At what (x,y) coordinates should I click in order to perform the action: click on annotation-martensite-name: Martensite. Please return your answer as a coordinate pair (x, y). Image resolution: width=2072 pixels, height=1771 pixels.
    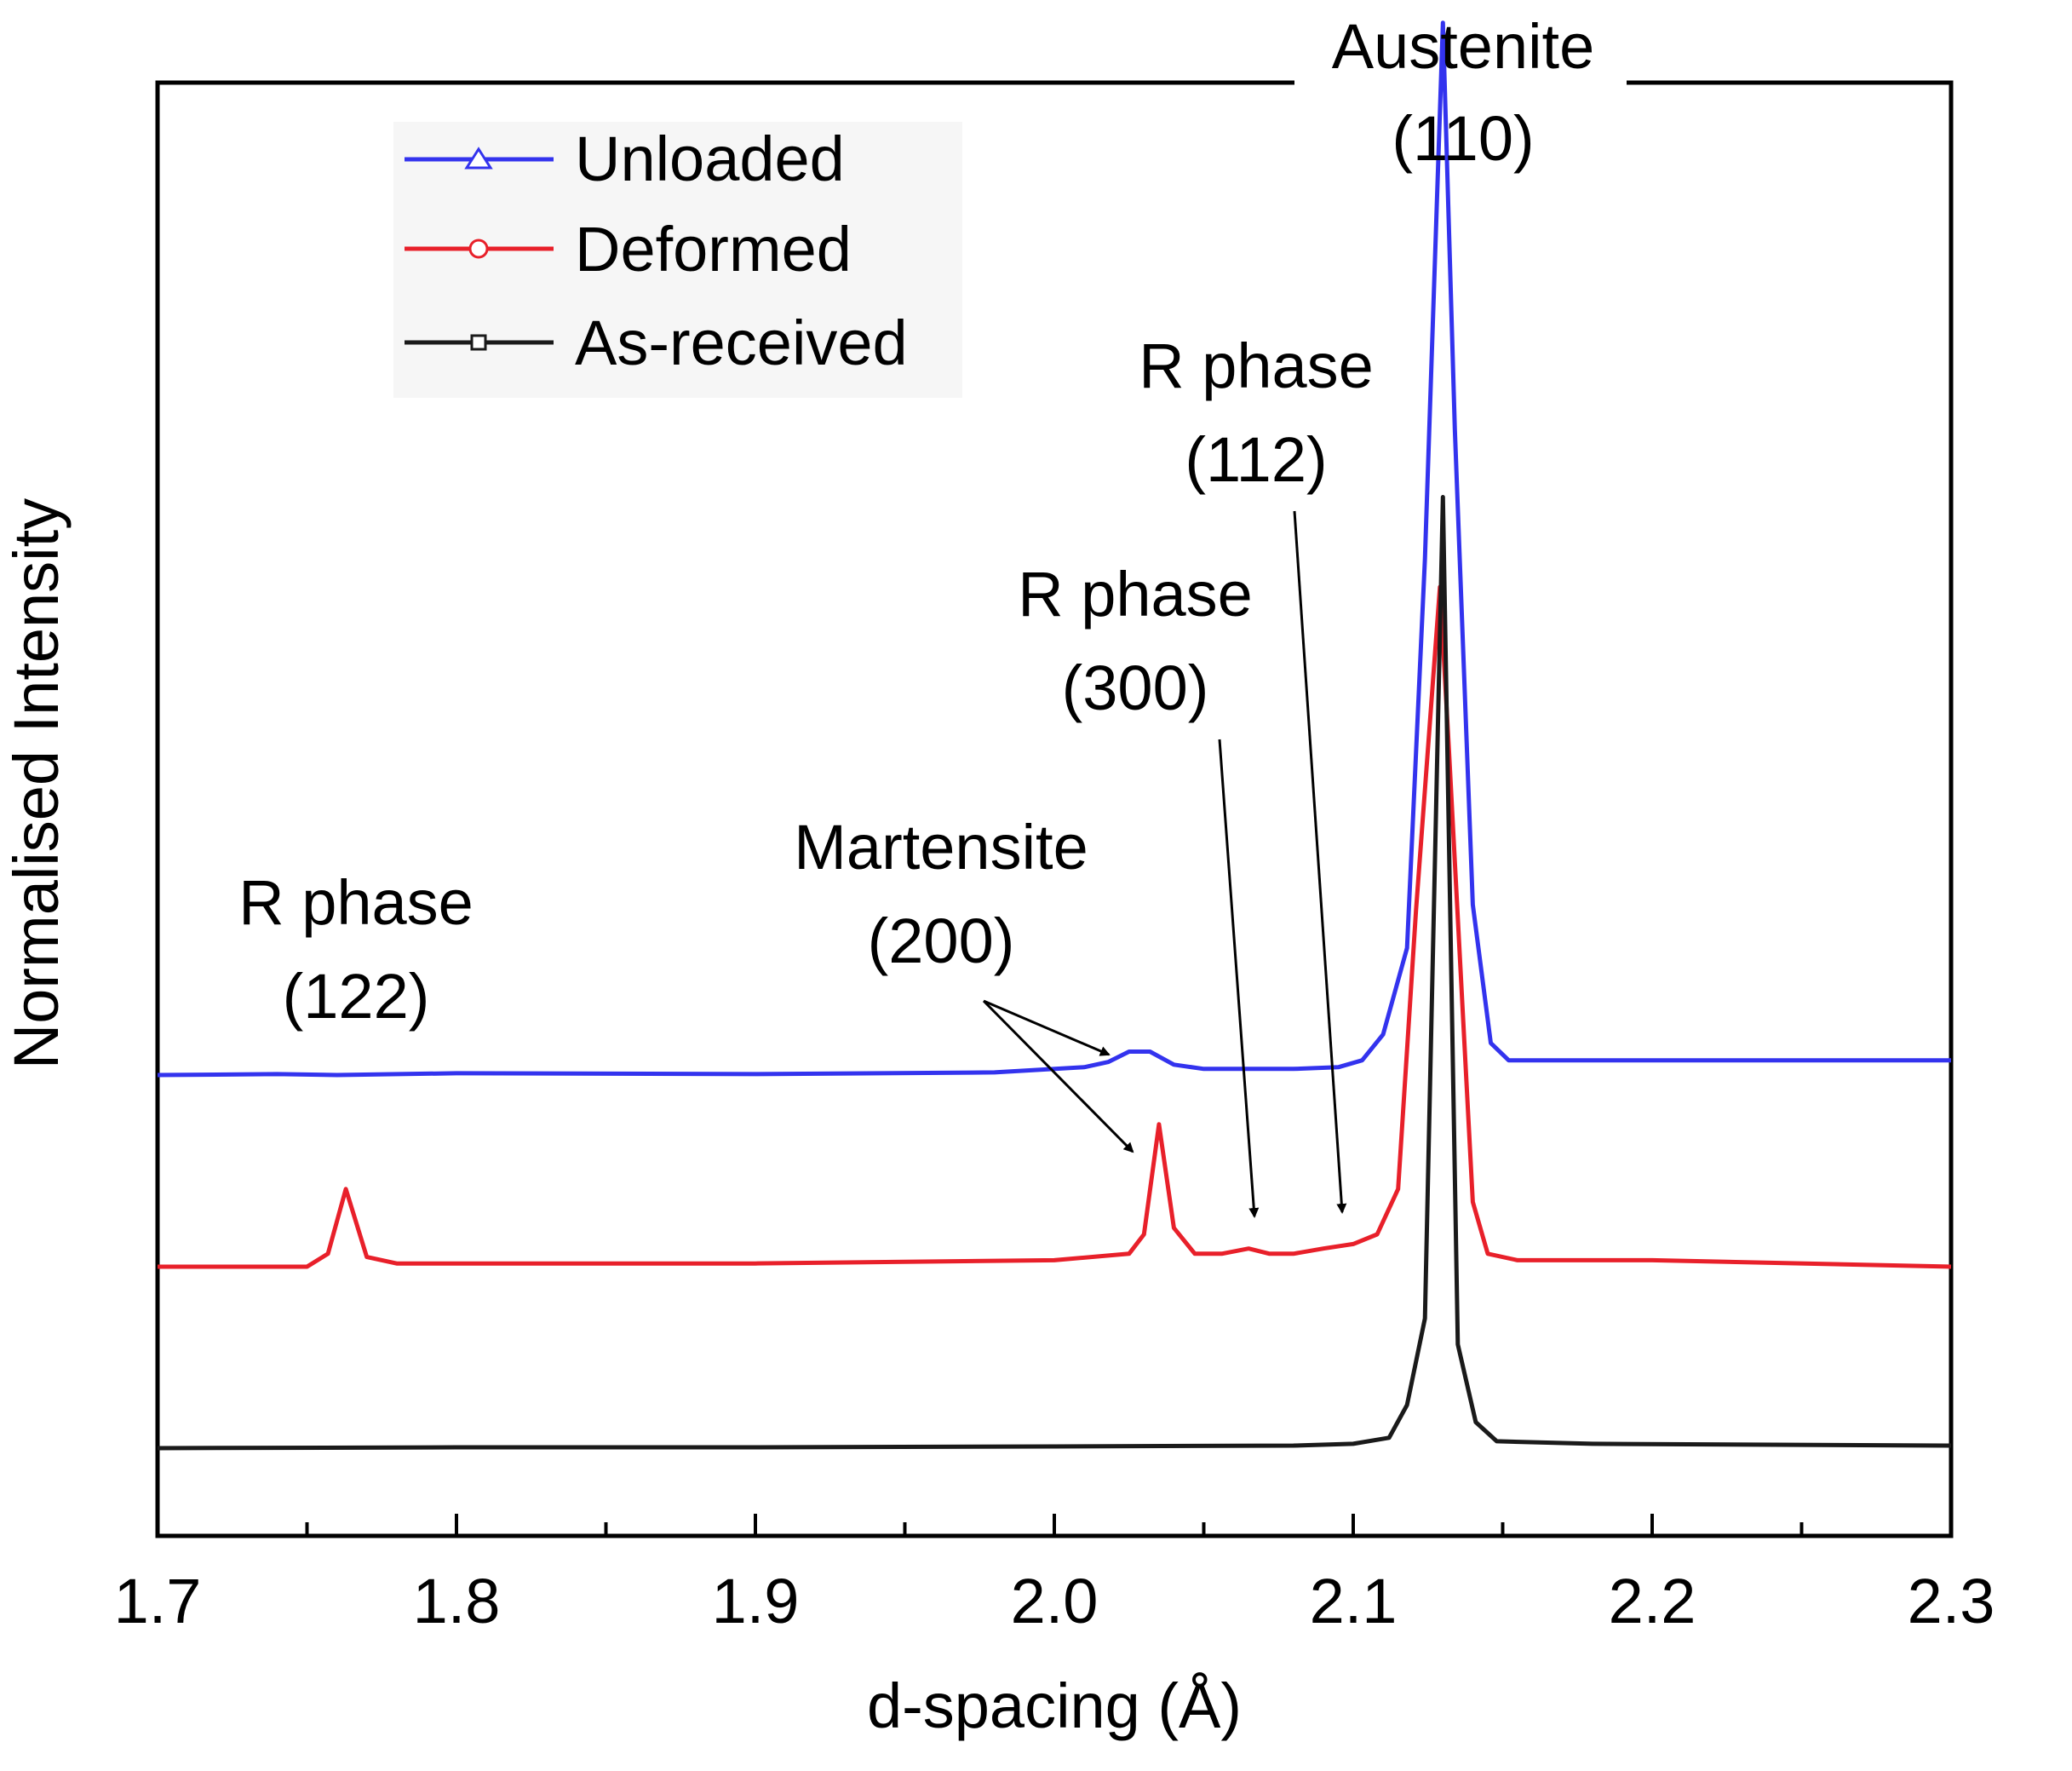
    Looking at the image, I should click on (941, 847).